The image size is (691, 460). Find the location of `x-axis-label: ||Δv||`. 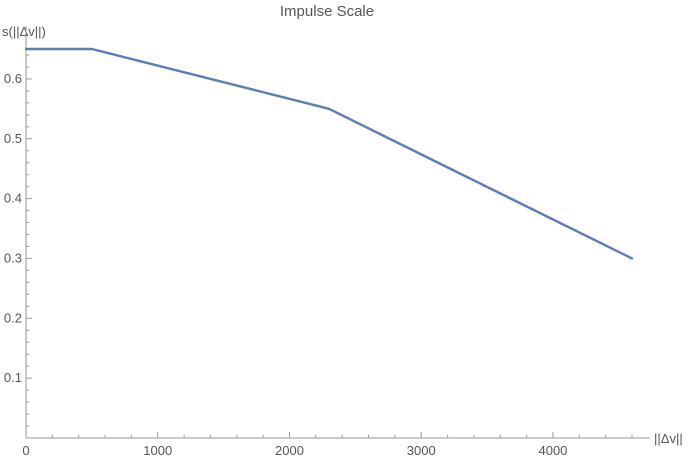

x-axis-label: ||Δv|| is located at coordinates (668, 438).